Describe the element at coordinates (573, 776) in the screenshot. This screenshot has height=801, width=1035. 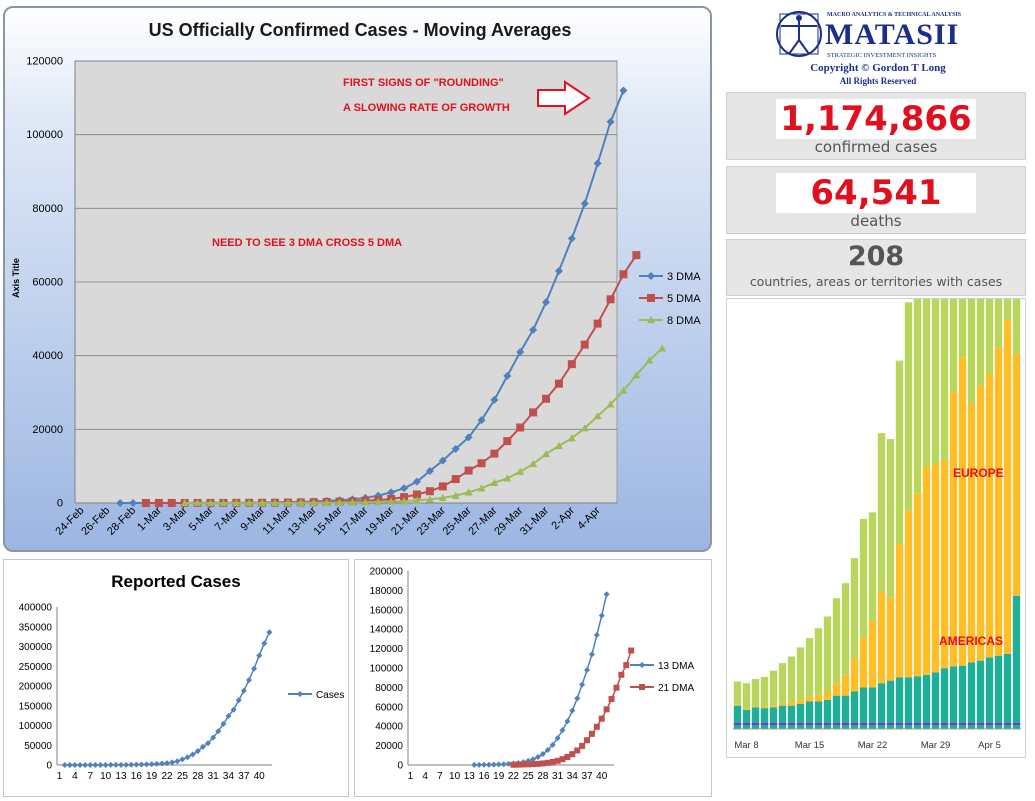
I see `x-tick-label: 34` at that location.